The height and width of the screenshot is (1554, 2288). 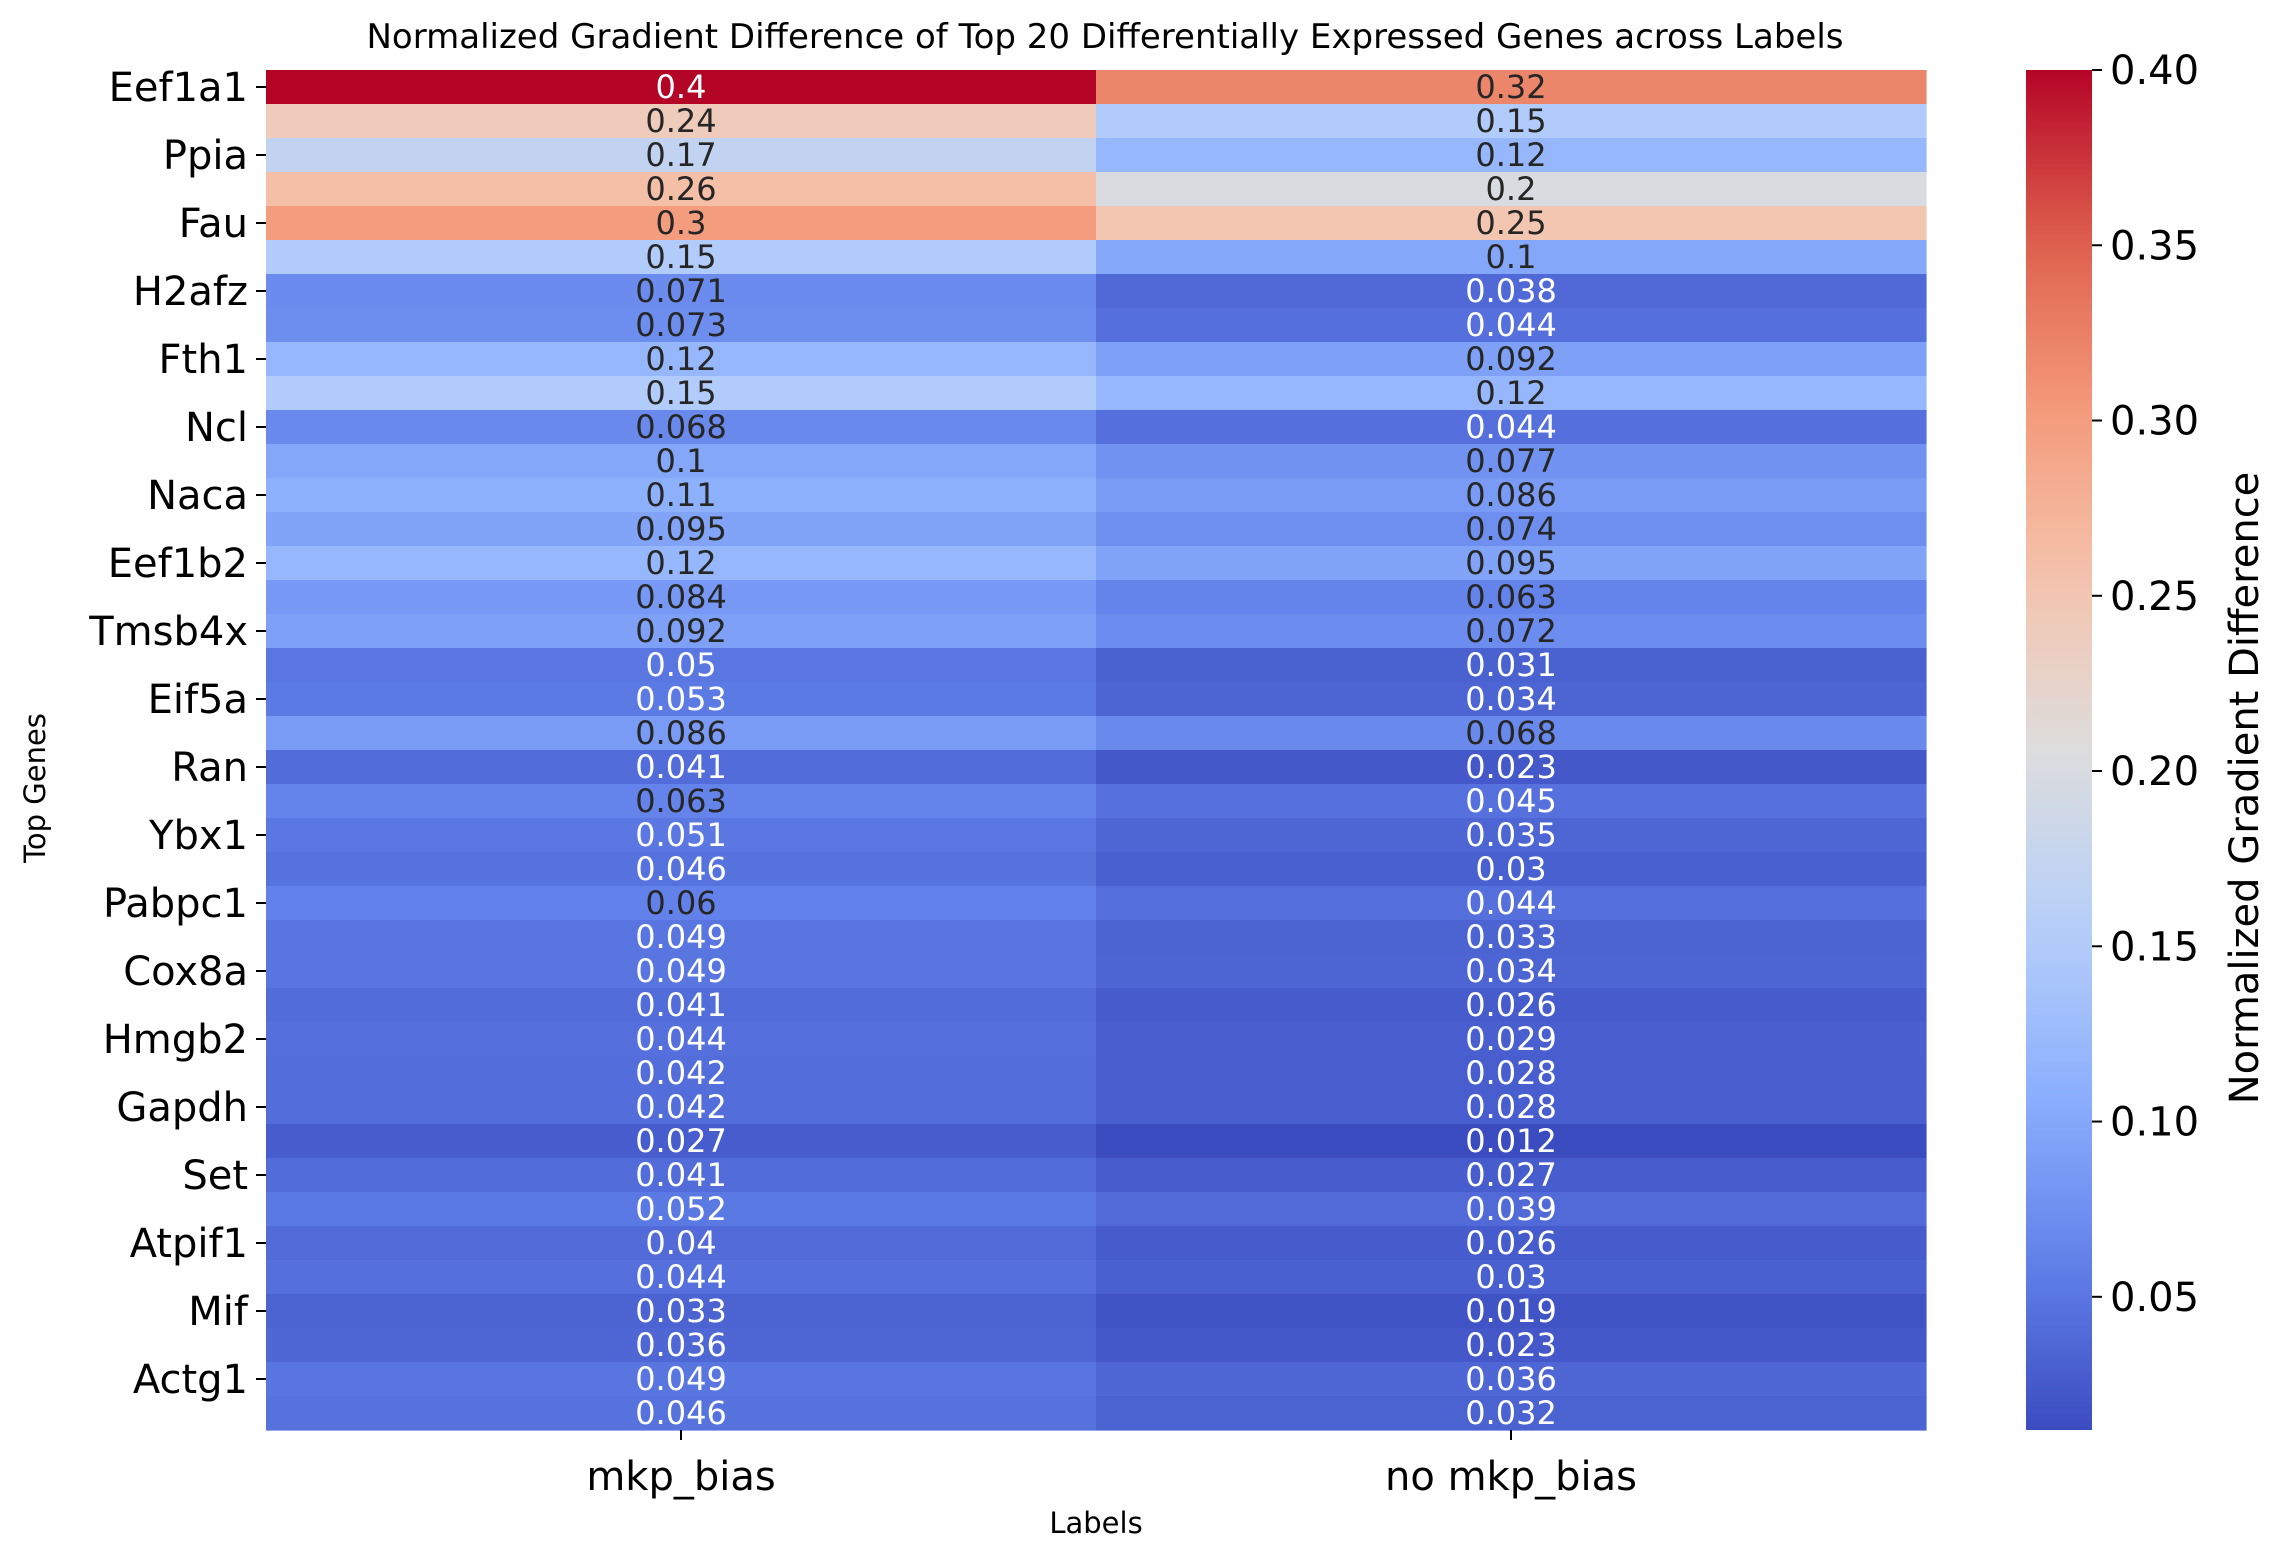 I want to click on cell-value-label: 0.4, so click(x=681, y=87).